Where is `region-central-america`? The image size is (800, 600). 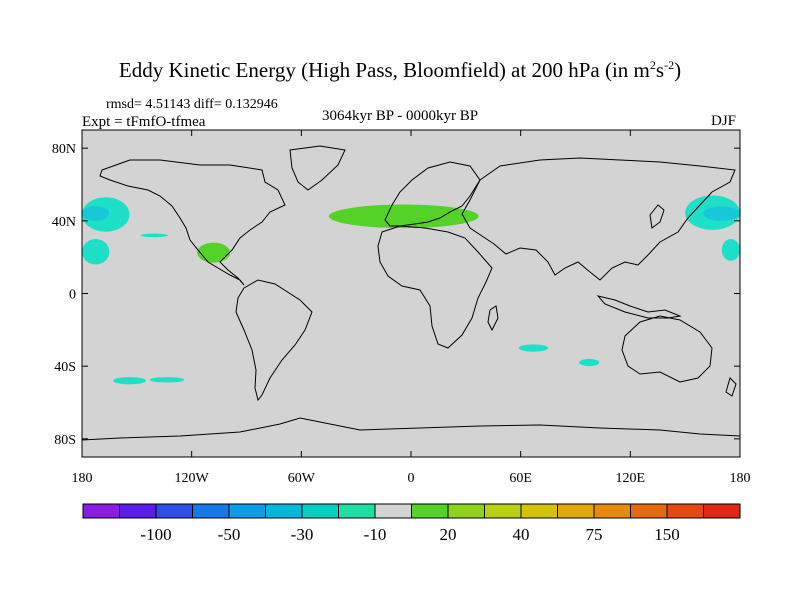 region-central-america is located at coordinates (214, 252).